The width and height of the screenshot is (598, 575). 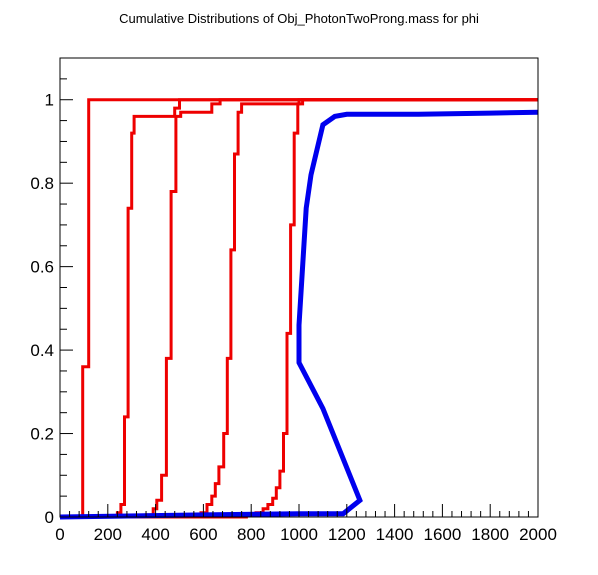 What do you see at coordinates (108, 534) in the screenshot?
I see `x-tick-label: 200` at bounding box center [108, 534].